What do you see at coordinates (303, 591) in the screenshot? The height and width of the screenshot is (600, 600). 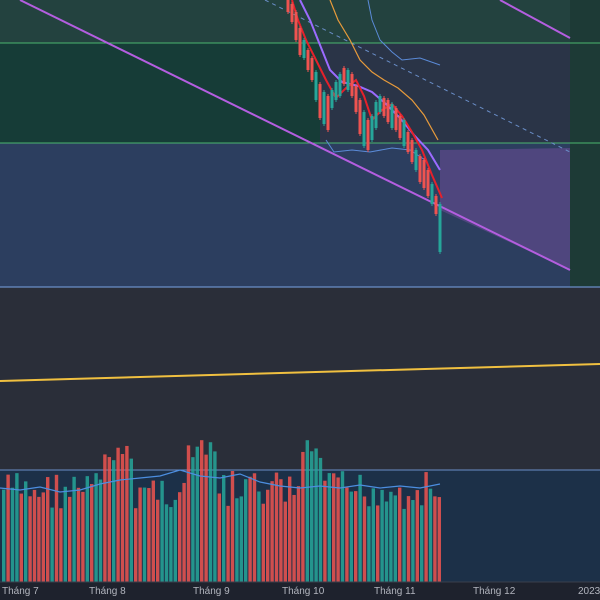 I see `x-tick-label-3: Tháng 10` at bounding box center [303, 591].